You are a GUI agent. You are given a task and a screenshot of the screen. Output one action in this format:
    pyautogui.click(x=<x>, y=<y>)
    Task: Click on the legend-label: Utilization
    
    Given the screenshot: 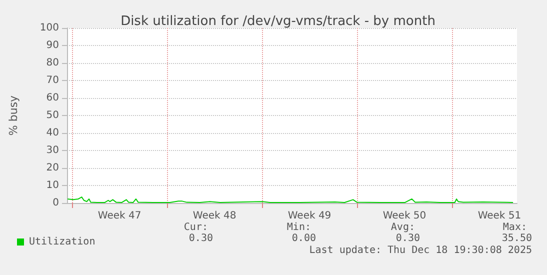 What is the action you would take?
    pyautogui.click(x=62, y=242)
    